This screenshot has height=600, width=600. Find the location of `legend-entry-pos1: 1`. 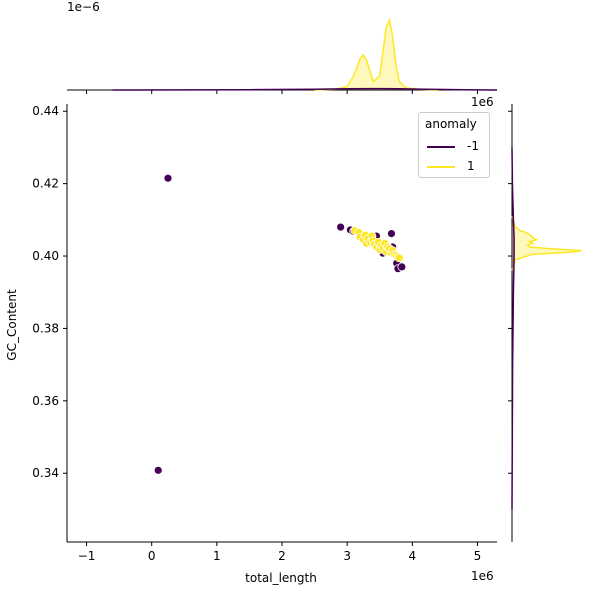

legend-entry-pos1: 1 is located at coordinates (457, 167).